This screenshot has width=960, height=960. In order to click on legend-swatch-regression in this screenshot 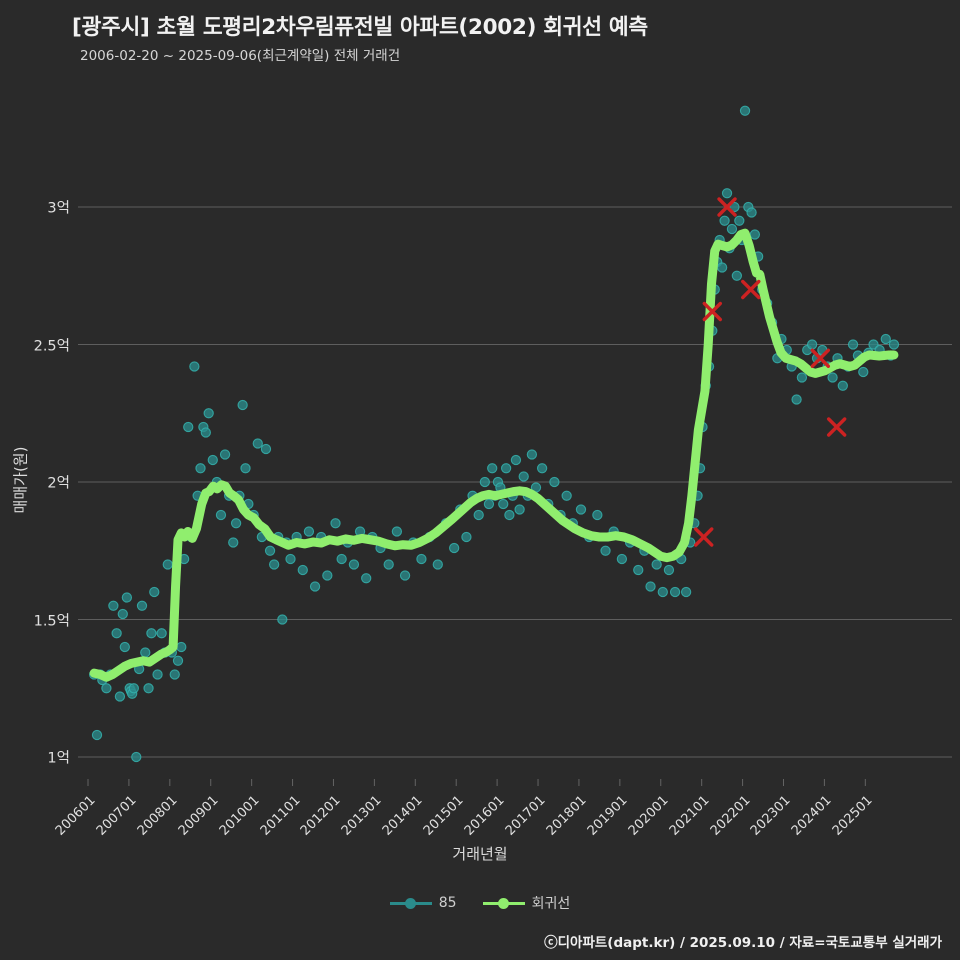, I will do `click(503, 903)`.